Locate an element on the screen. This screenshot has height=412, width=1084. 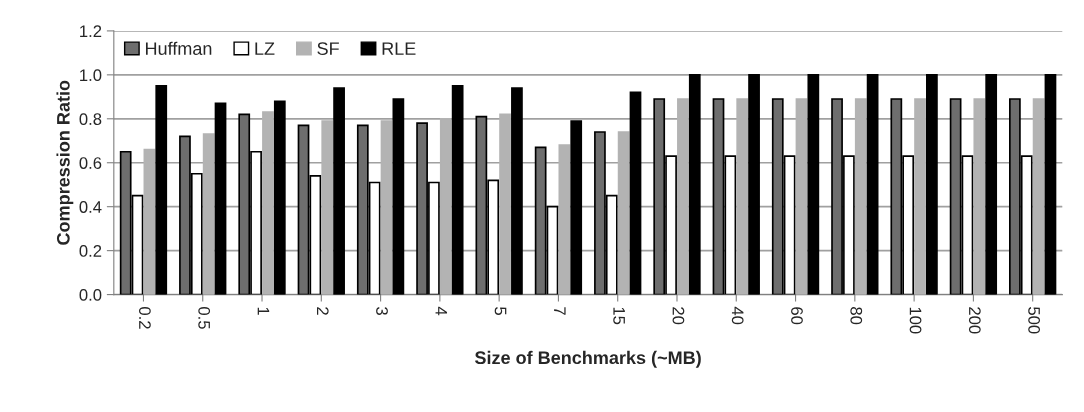
legend-label: Huffman is located at coordinates (179, 48).